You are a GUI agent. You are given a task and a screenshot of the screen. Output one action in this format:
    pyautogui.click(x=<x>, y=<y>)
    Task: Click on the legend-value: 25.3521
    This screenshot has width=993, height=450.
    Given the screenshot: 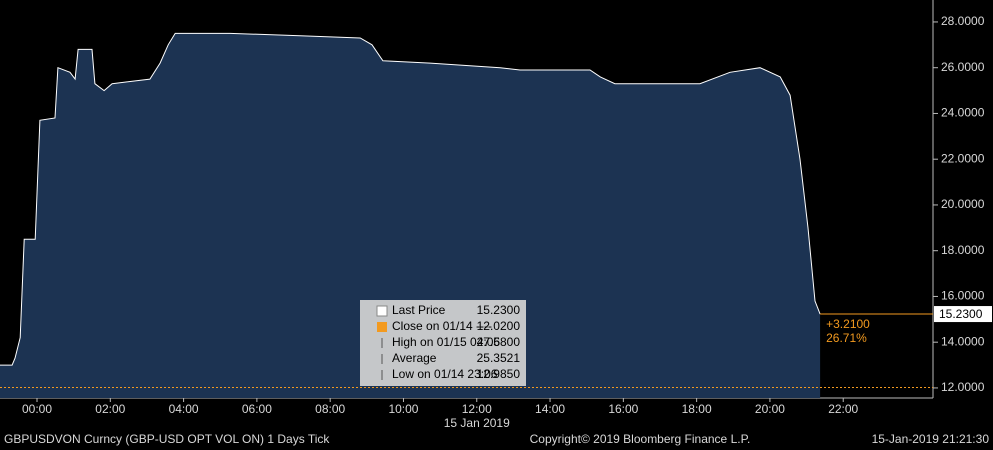 What is the action you would take?
    pyautogui.click(x=499, y=358)
    